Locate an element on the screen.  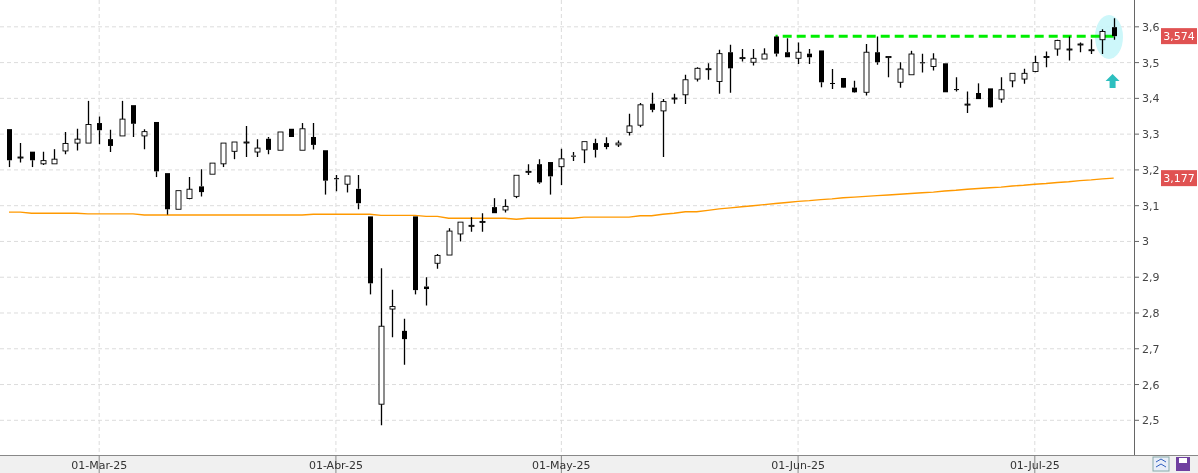
text: 3,177 is located at coordinates (1179, 179).